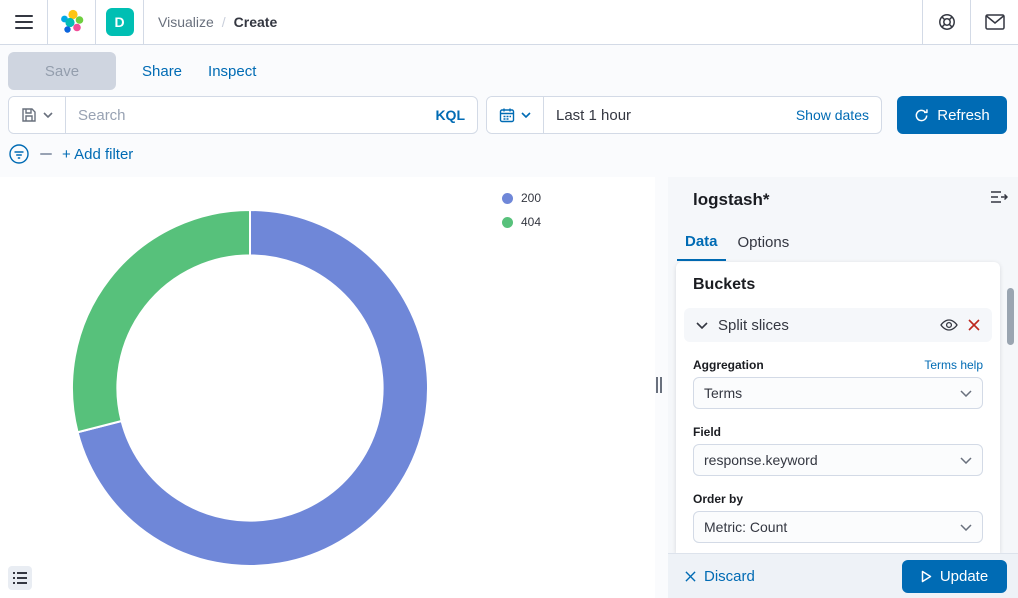  What do you see at coordinates (723, 393) in the screenshot?
I see `aggregation-value: Terms` at bounding box center [723, 393].